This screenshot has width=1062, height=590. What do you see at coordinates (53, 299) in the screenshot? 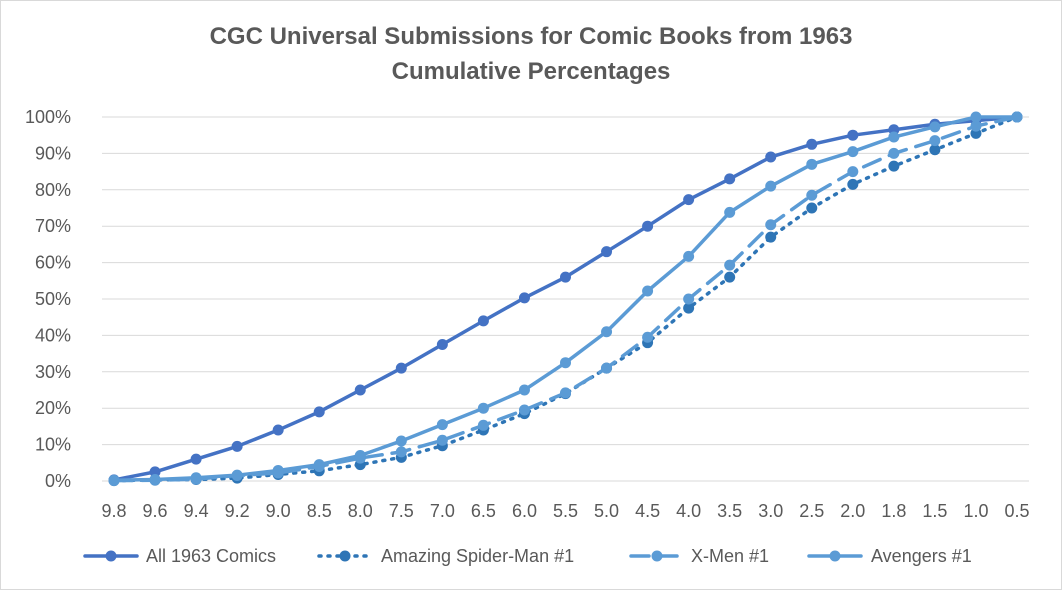
I see `y-tick-label: 50%` at bounding box center [53, 299].